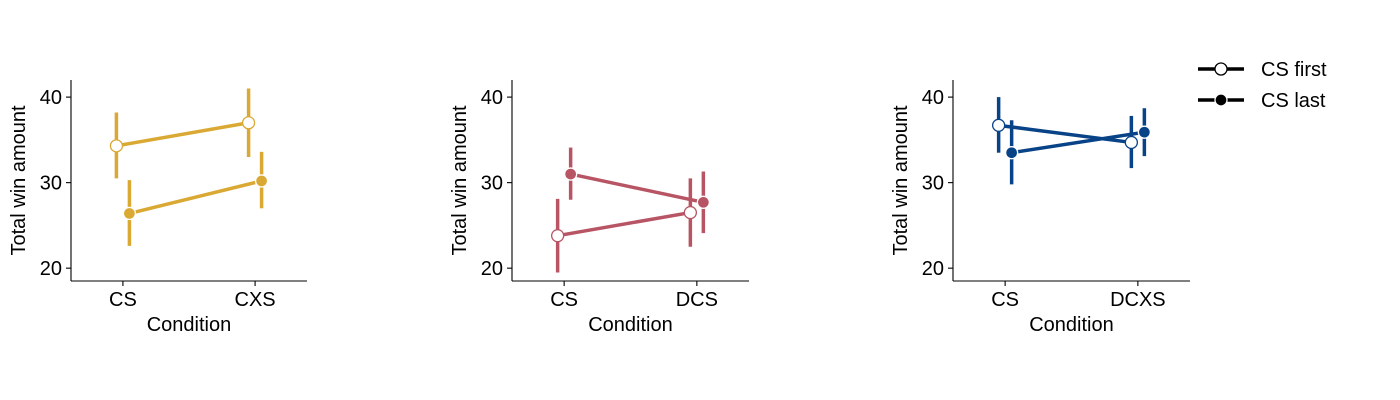 Image resolution: width=1400 pixels, height=400 pixels. Describe the element at coordinates (1138, 300) in the screenshot. I see `x-tick-label: DCXS` at that location.